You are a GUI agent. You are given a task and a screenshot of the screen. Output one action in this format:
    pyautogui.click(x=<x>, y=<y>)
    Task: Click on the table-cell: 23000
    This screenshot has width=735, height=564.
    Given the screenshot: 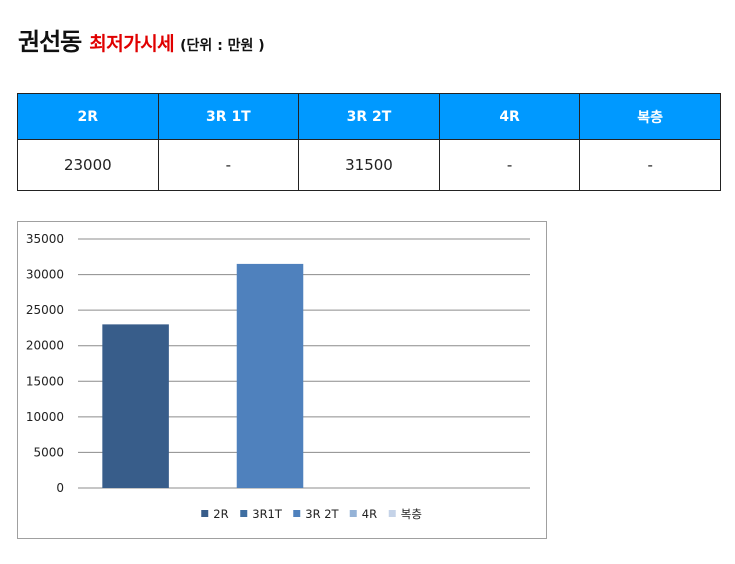 What is the action you would take?
    pyautogui.click(x=88, y=165)
    